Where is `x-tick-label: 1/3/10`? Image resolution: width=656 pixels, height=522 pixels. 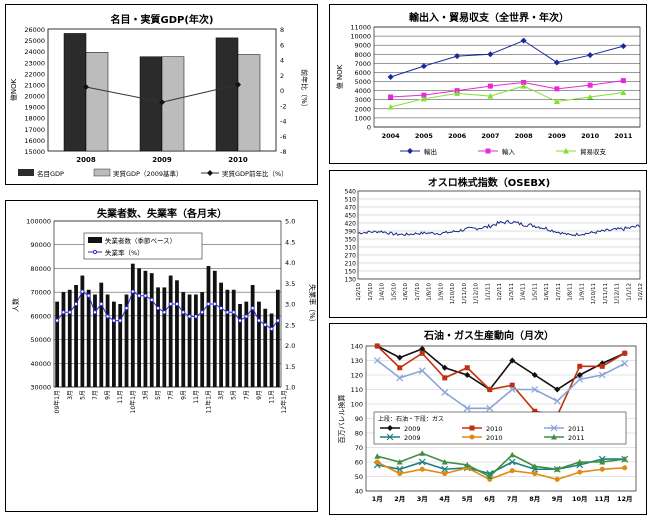
x-tick-label: 1/3/10 is located at coordinates (371, 291).